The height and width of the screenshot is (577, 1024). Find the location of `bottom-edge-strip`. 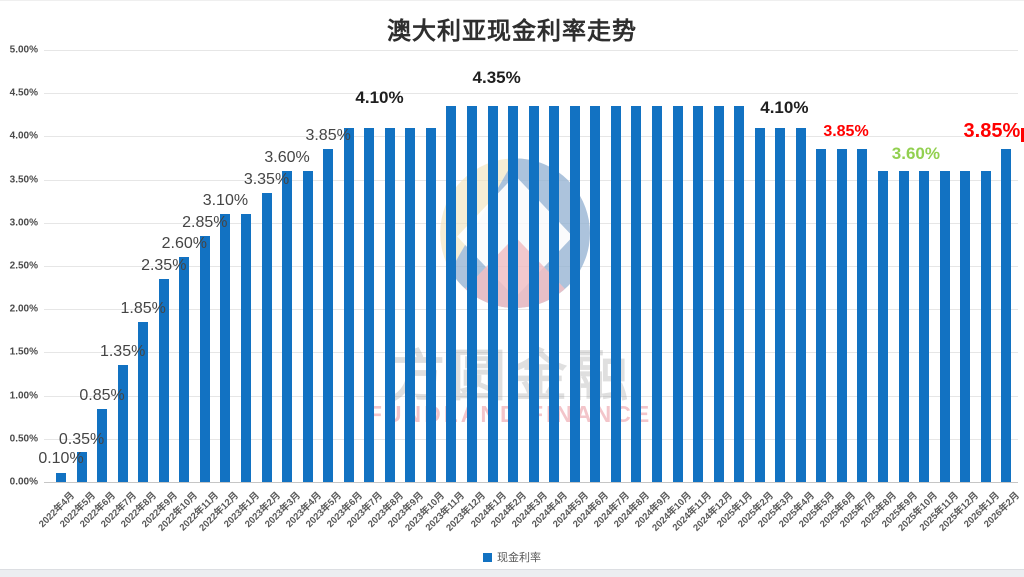

bottom-edge-strip is located at coordinates (512, 573).